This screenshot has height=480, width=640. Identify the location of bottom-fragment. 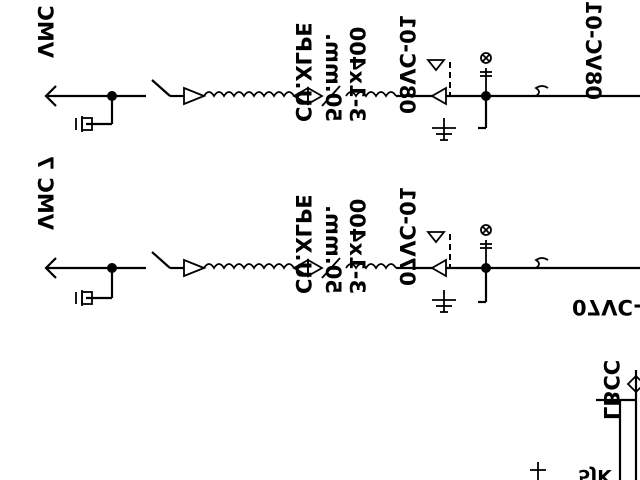
(585, 425).